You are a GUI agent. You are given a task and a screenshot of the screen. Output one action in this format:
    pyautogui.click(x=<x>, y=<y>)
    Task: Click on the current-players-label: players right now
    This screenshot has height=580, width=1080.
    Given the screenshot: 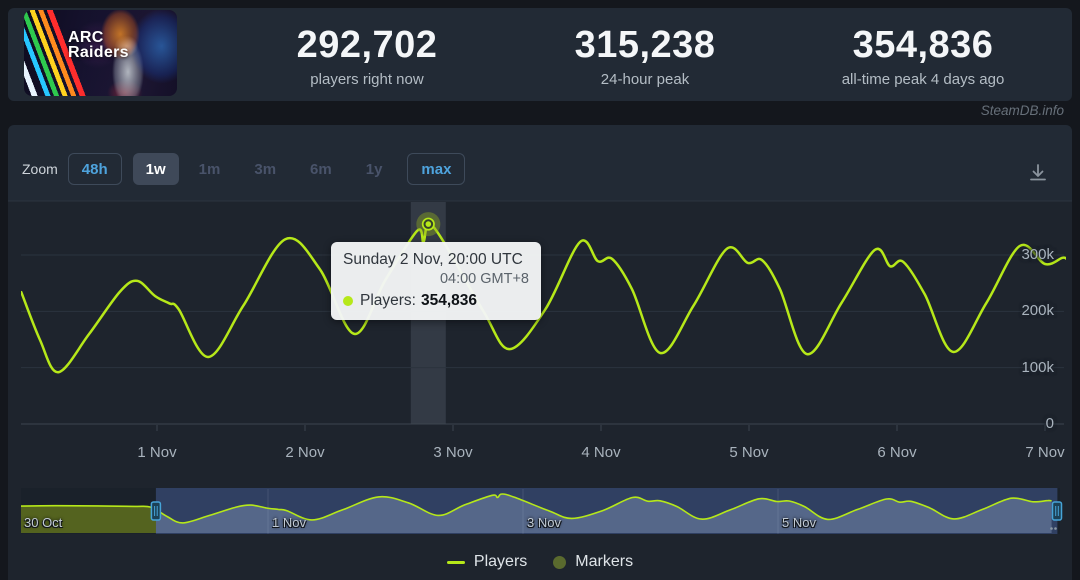 What is the action you would take?
    pyautogui.click(x=367, y=79)
    